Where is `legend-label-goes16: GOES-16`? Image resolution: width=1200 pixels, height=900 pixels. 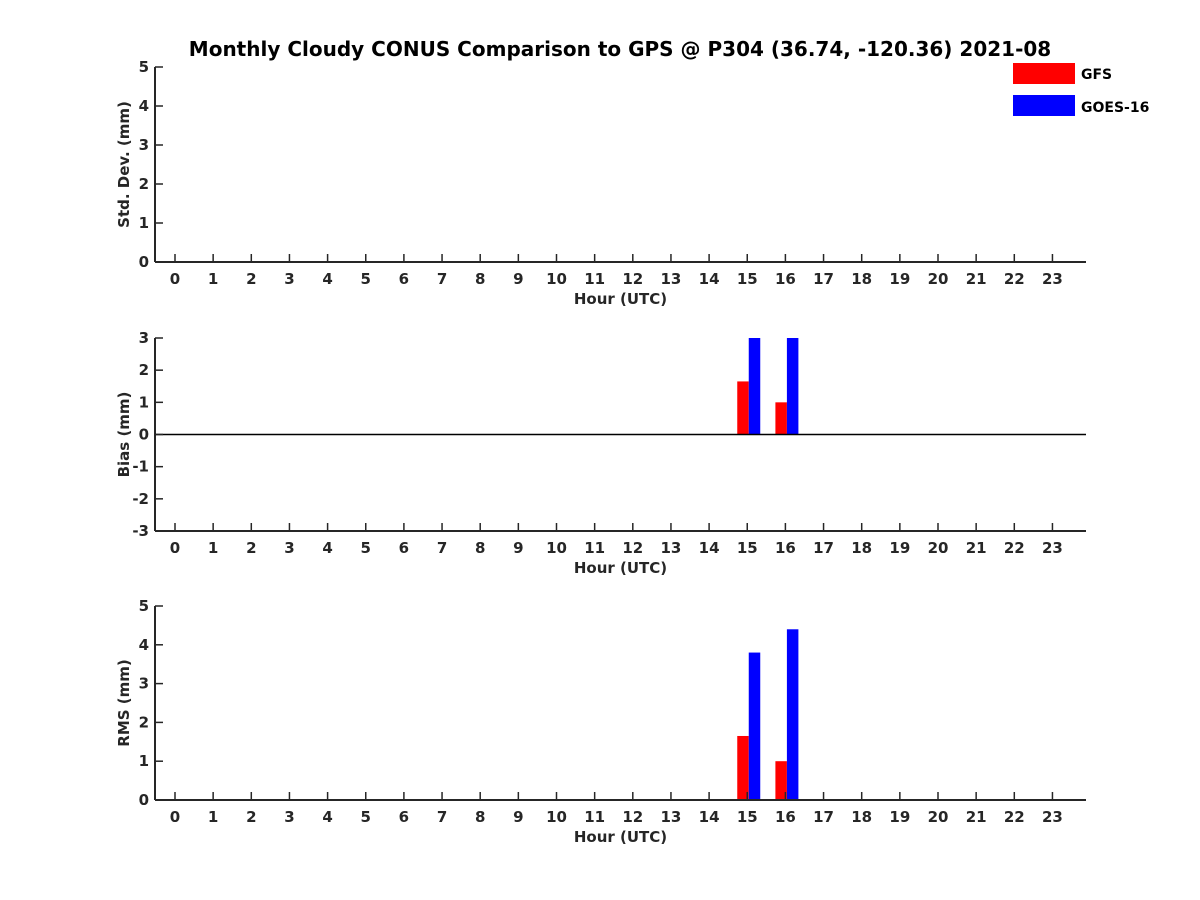 legend-label-goes16: GOES-16 is located at coordinates (1115, 108).